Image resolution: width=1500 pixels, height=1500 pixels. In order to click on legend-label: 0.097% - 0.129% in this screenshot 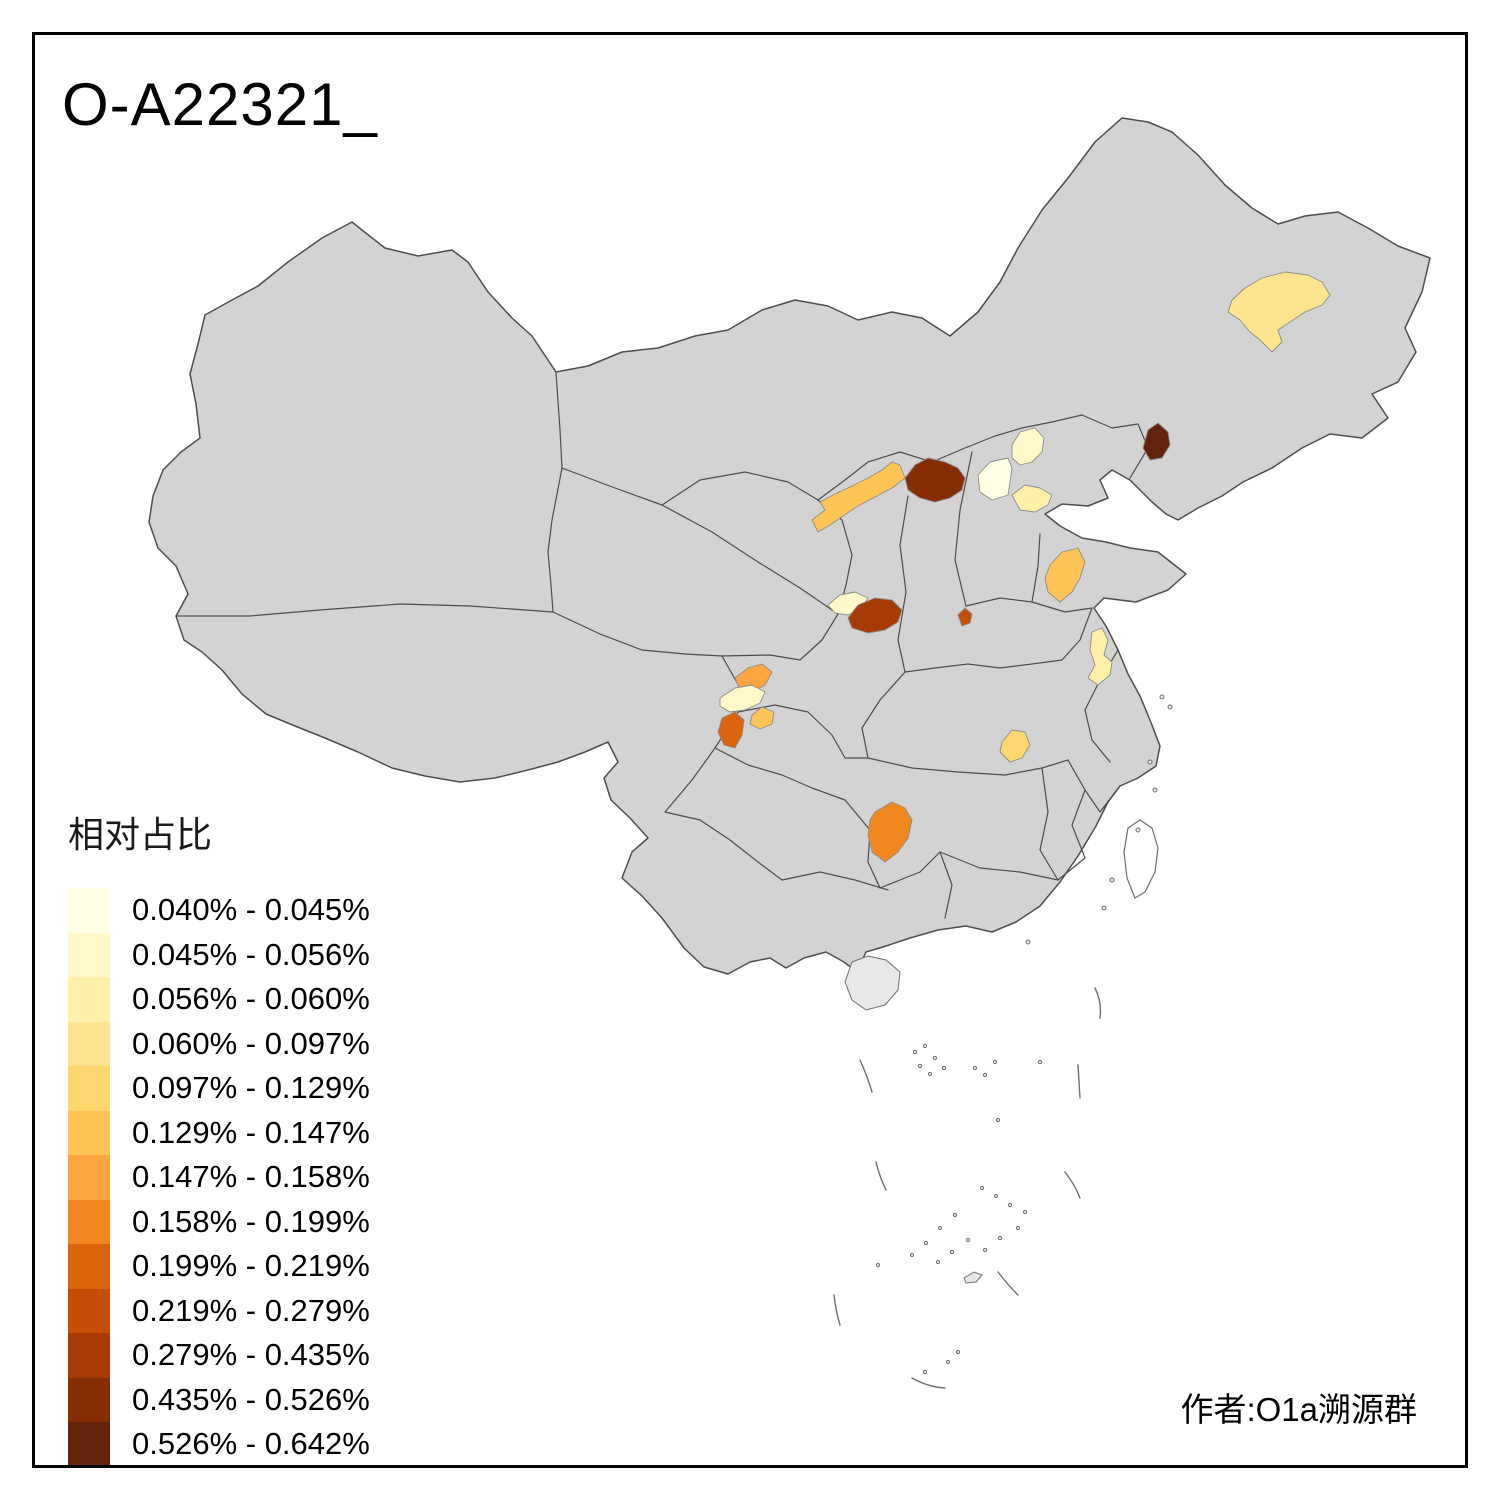, I will do `click(251, 1088)`.